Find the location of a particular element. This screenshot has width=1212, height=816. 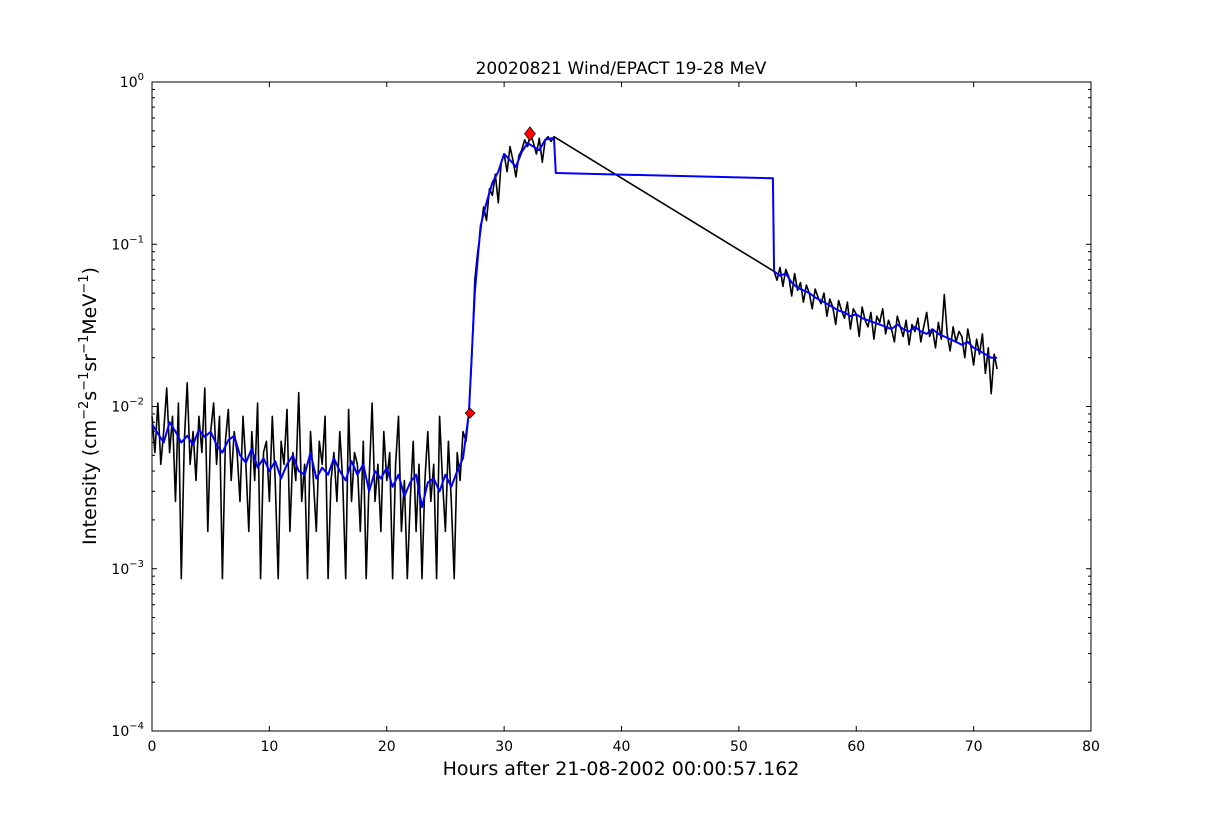

y-tick-label: 10⁰ is located at coordinates (132, 81).